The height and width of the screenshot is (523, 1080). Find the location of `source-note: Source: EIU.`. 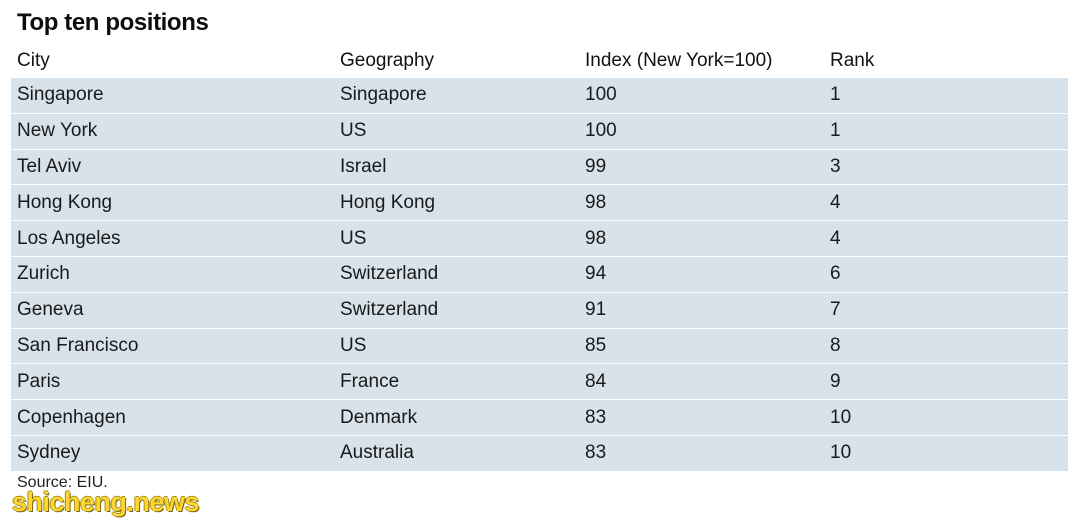

source-note: Source: EIU. is located at coordinates (62, 482).